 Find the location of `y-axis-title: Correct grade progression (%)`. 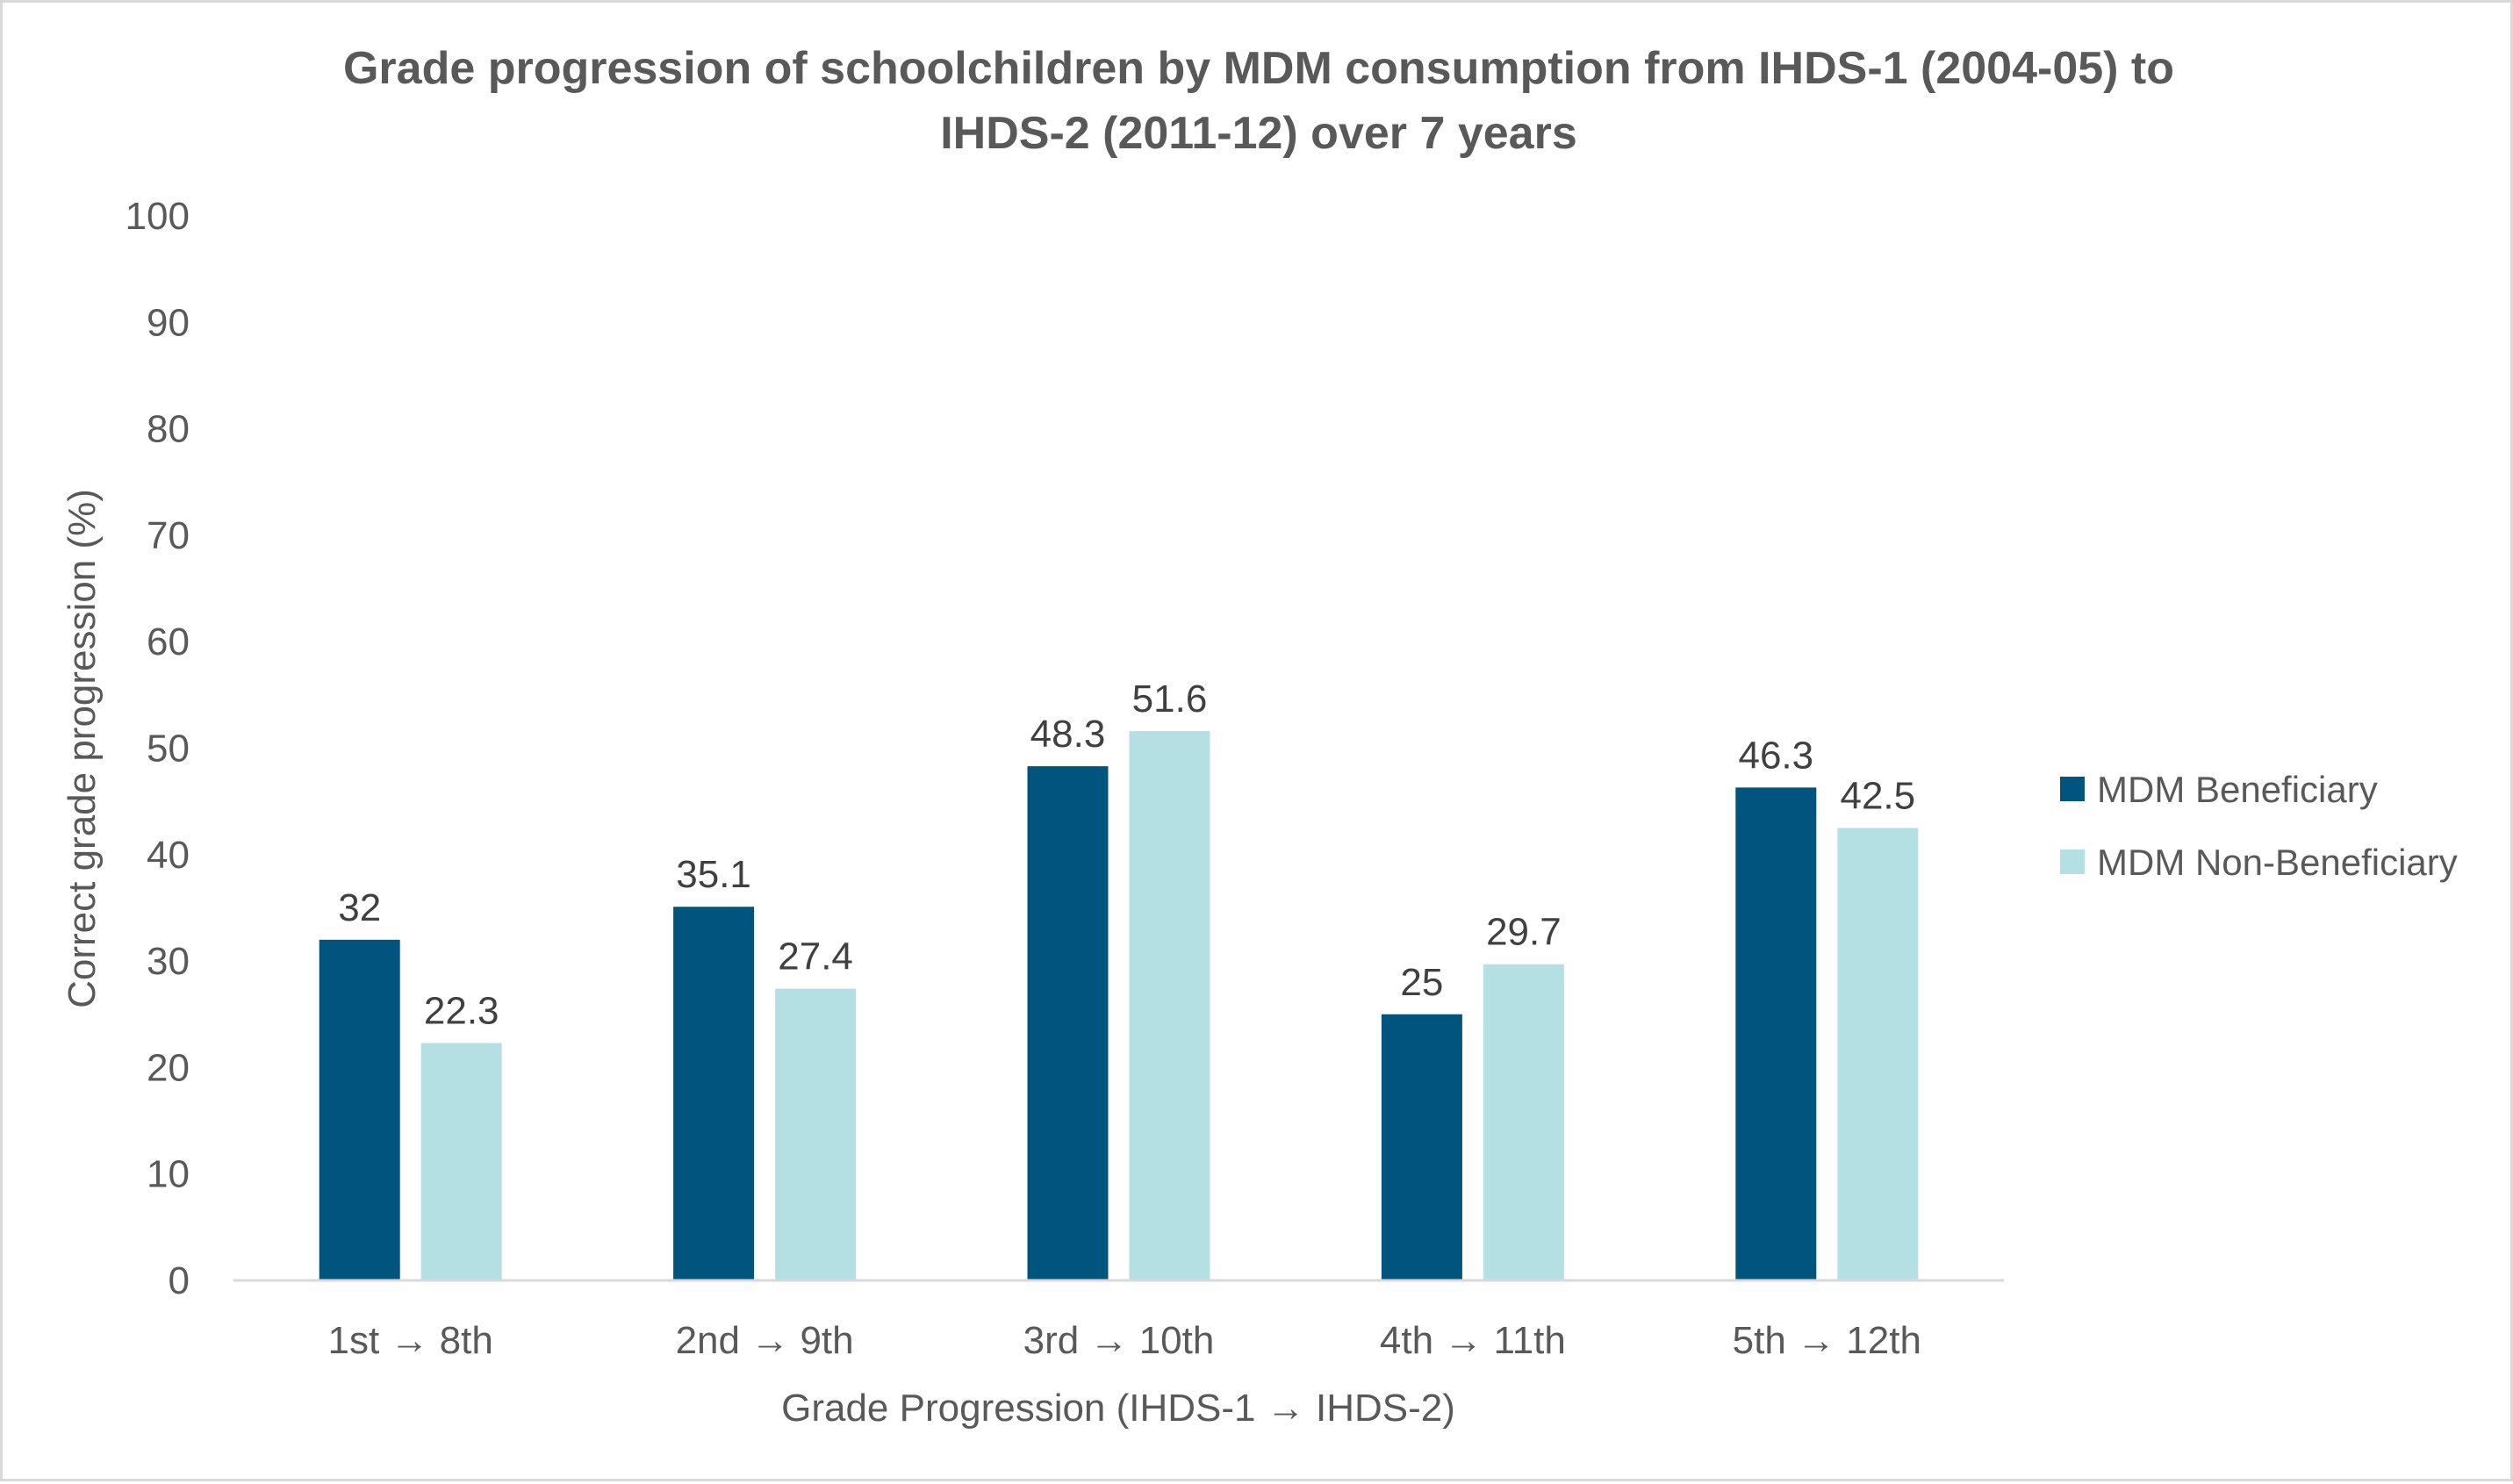

y-axis-title: Correct grade progression (%) is located at coordinates (82, 748).